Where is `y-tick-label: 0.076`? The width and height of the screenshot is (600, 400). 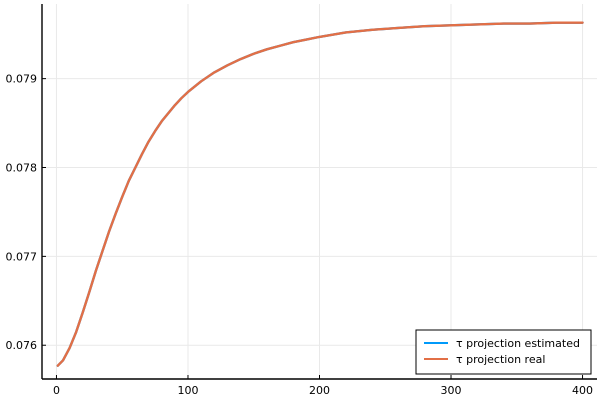
y-tick-label: 0.076 is located at coordinates (22, 345).